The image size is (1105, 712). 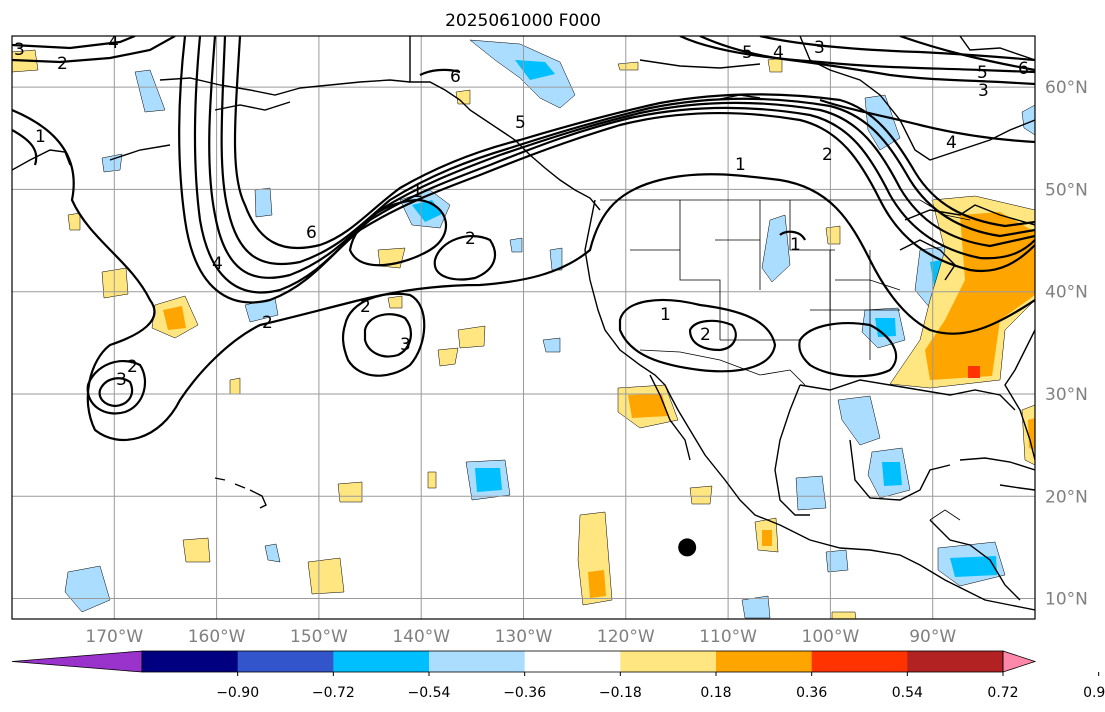 I want to click on longitude-label: 100°W, so click(x=831, y=637).